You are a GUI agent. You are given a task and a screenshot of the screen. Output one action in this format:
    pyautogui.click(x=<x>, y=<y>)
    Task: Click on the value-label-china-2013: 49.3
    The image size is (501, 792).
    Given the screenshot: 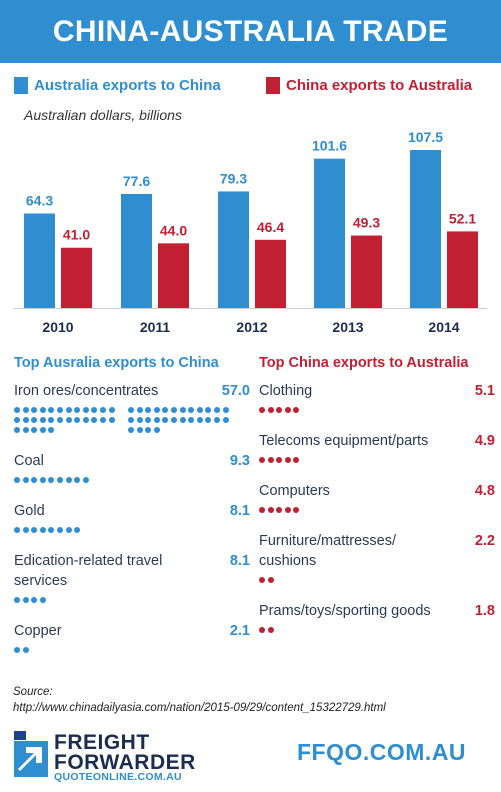 What is the action you would take?
    pyautogui.click(x=366, y=223)
    